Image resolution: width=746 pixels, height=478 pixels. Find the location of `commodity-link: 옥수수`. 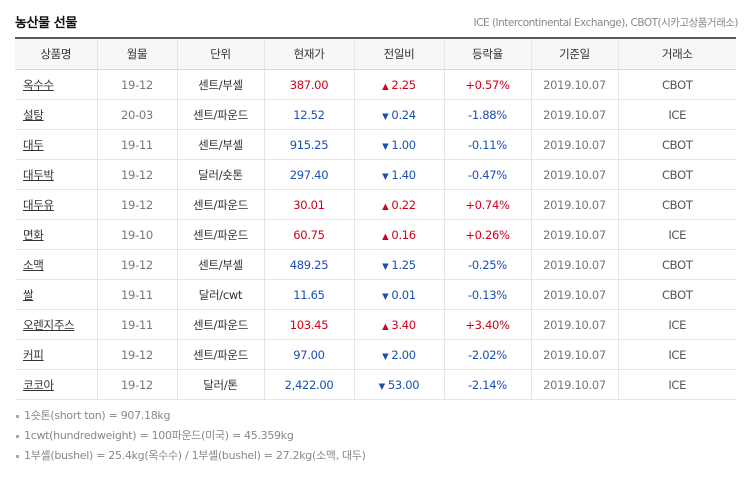

commodity-link: 옥수수 is located at coordinates (38, 84).